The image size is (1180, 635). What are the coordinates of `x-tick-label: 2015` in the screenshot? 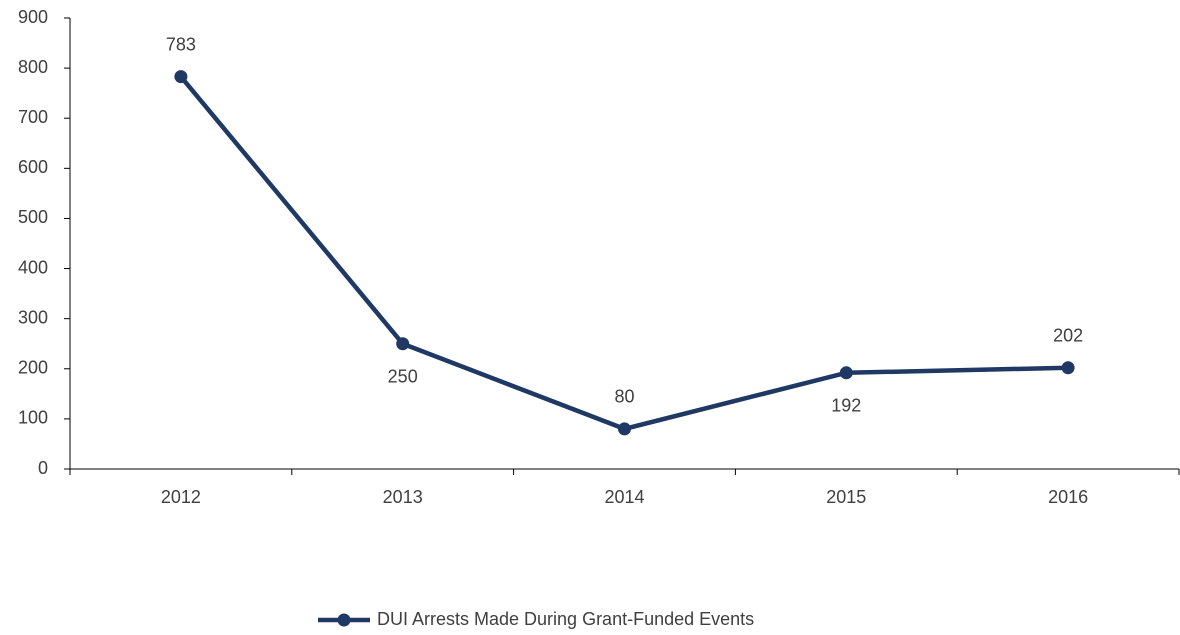 It's located at (846, 497).